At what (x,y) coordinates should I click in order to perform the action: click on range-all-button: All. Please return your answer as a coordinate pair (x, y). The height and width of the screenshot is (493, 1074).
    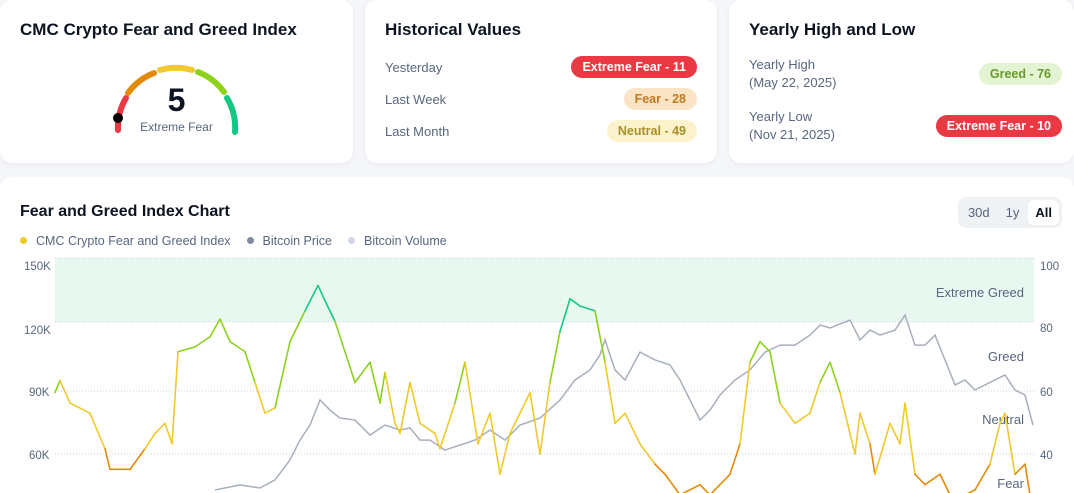
    Looking at the image, I should click on (1043, 212).